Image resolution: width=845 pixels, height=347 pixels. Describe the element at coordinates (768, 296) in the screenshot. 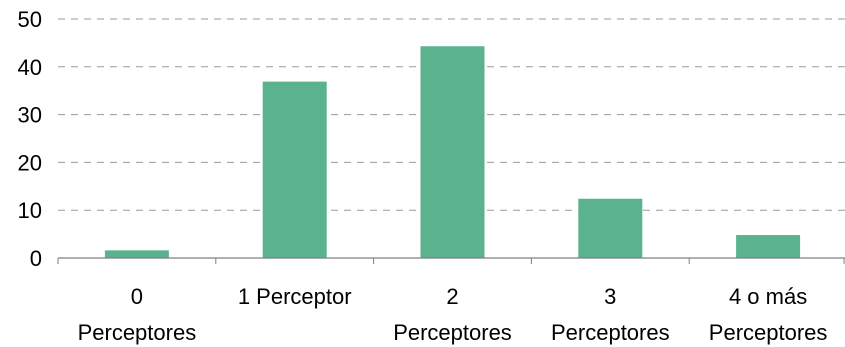

I see `x-tick-label: 4 o más` at that location.